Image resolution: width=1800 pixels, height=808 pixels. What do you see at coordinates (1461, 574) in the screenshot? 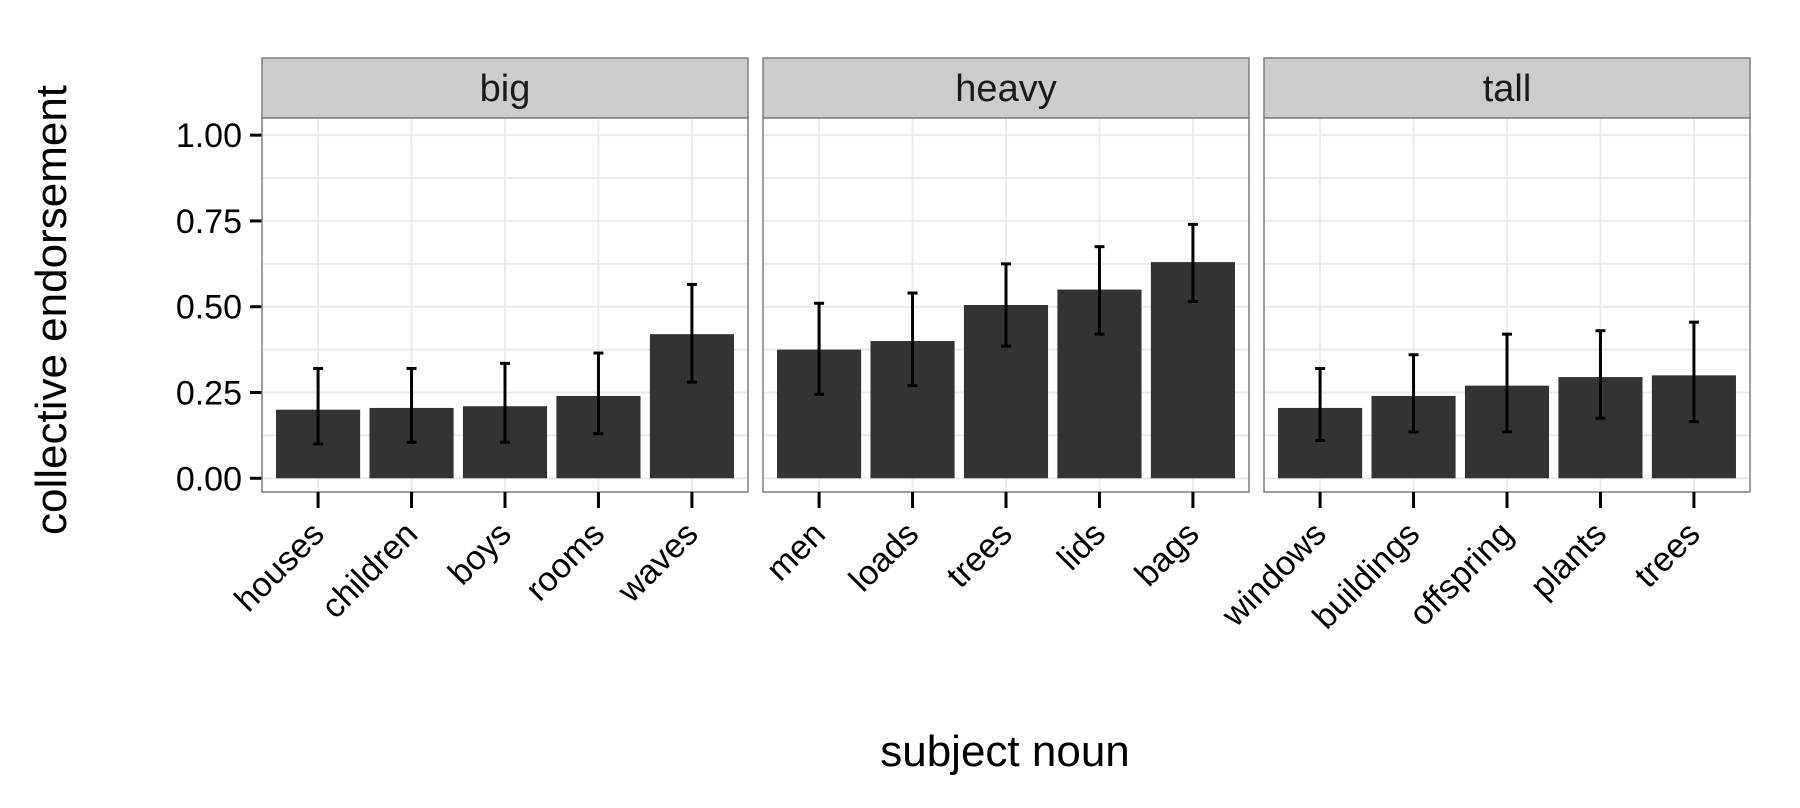
I see `x-tick-label: offspring` at bounding box center [1461, 574].